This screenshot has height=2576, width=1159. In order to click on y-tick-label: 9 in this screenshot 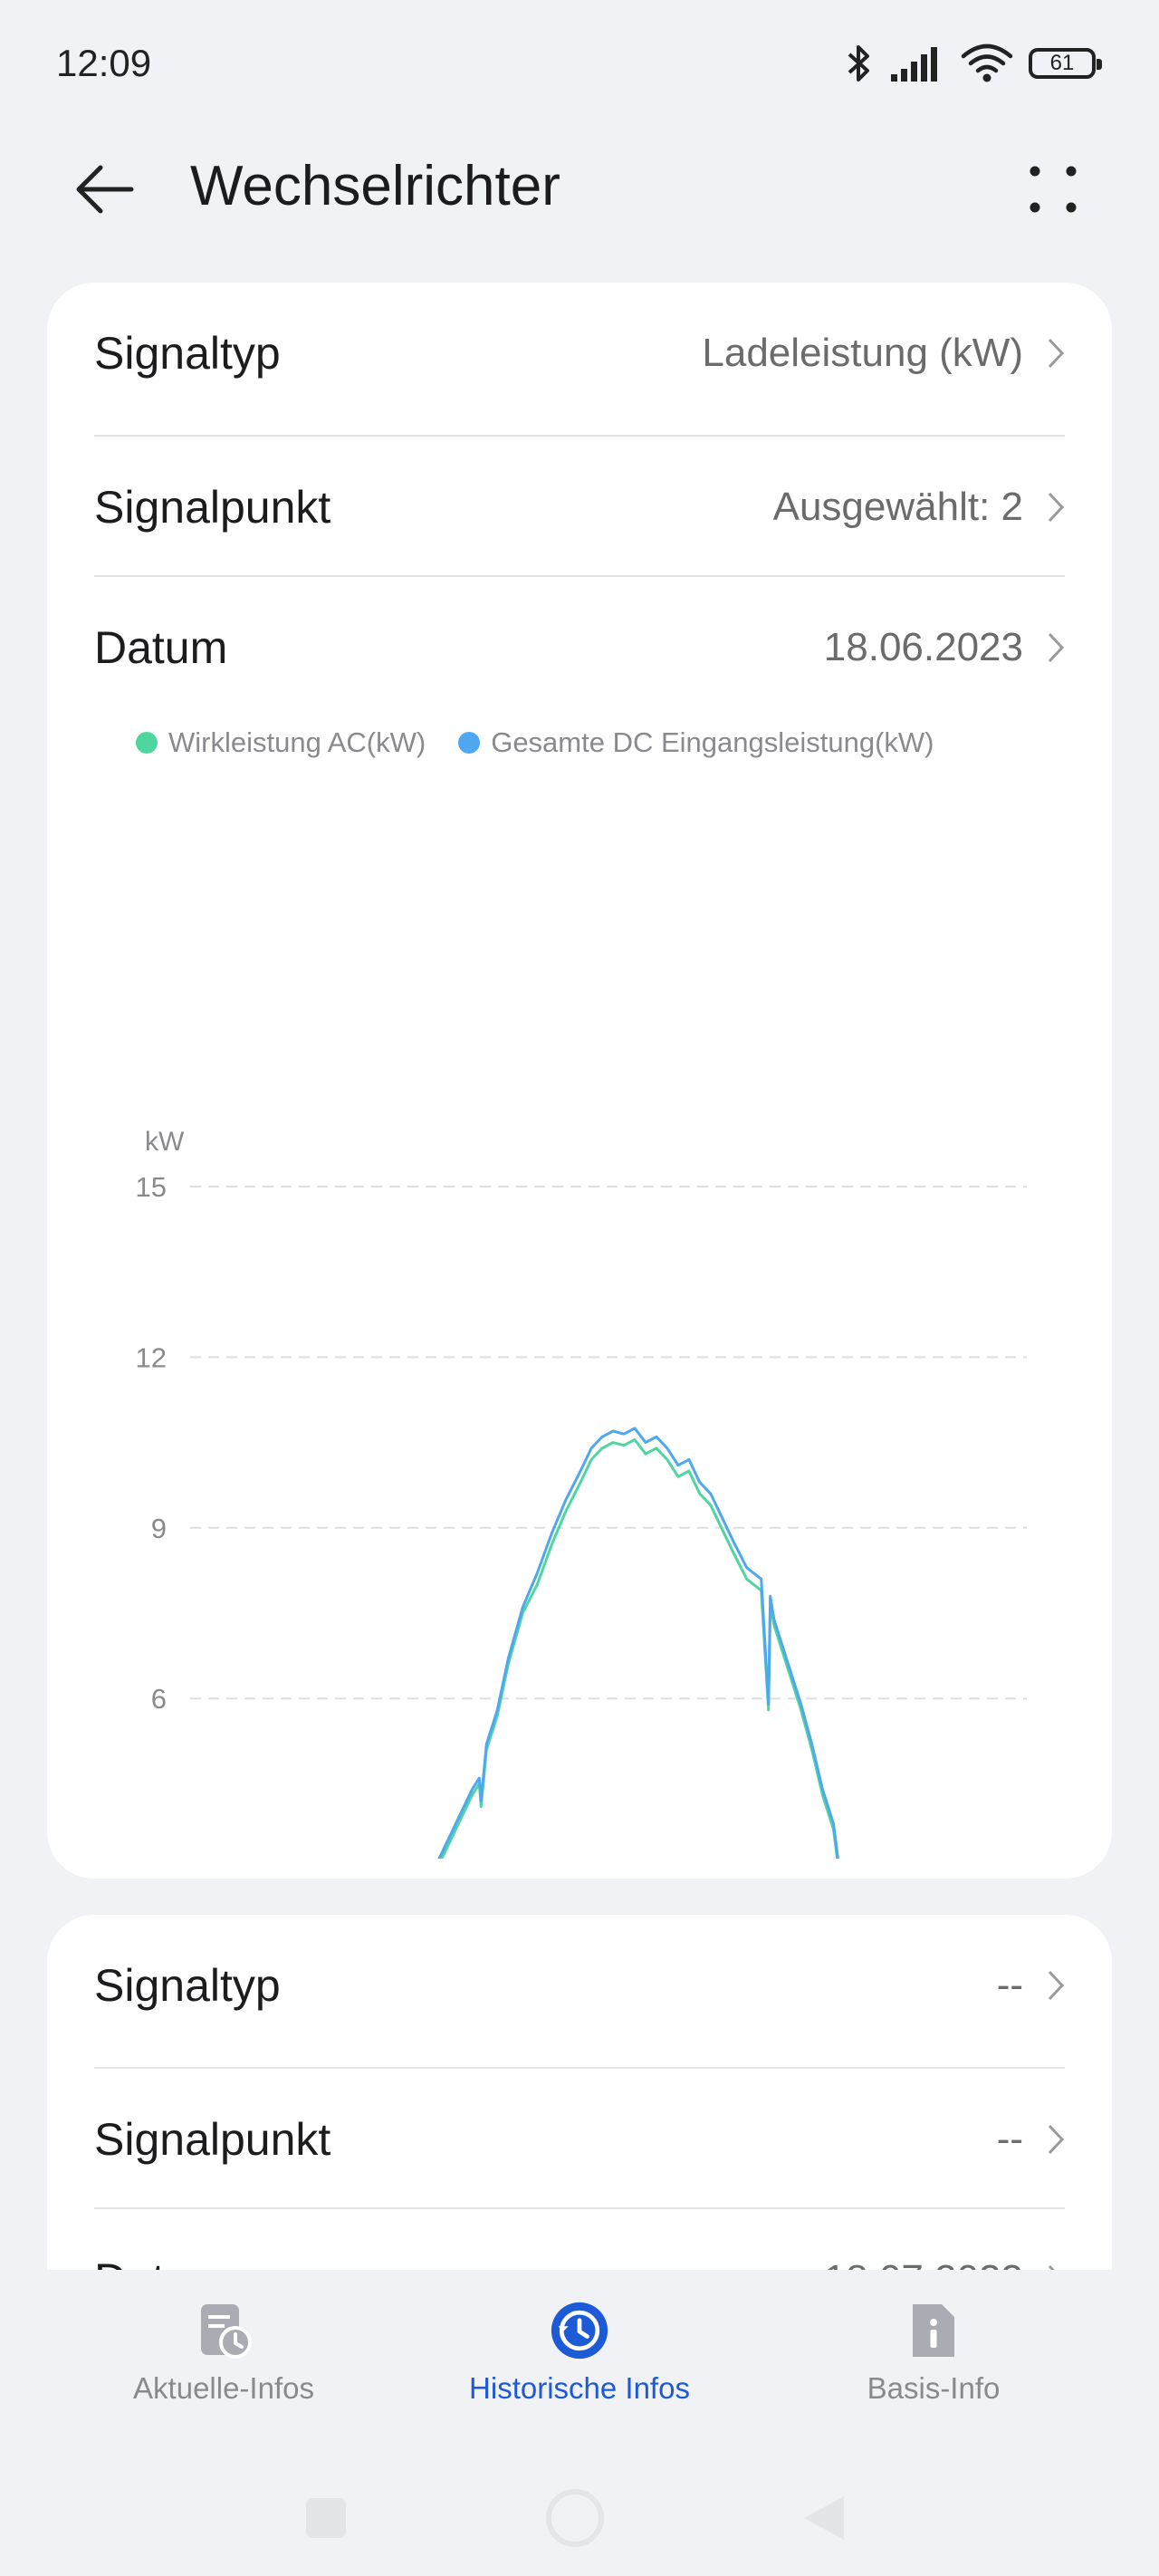, I will do `click(159, 1528)`.